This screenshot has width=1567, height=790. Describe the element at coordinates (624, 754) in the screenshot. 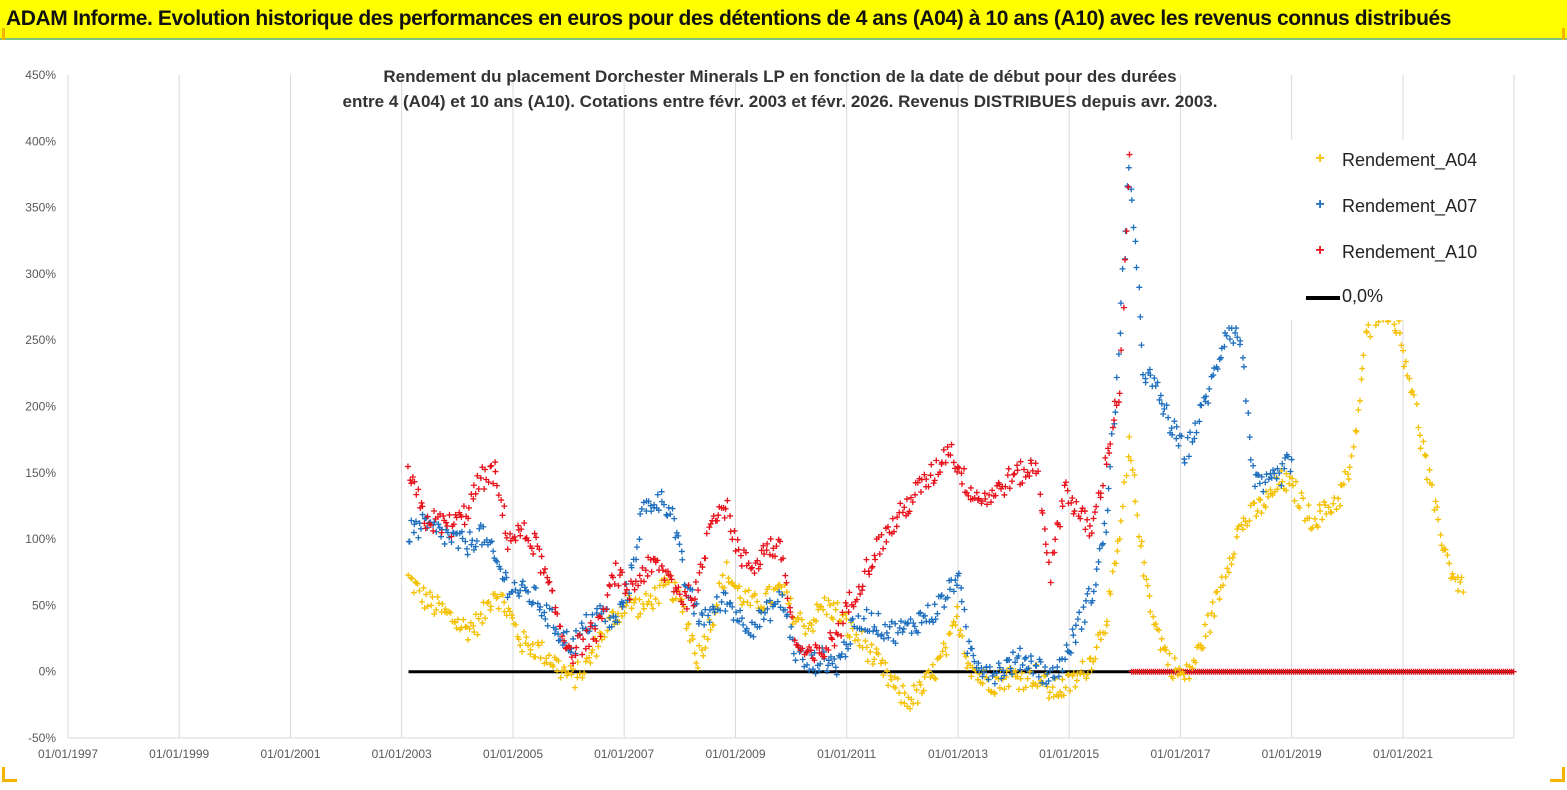

I see `x-tick-label: 01/01/2007` at that location.